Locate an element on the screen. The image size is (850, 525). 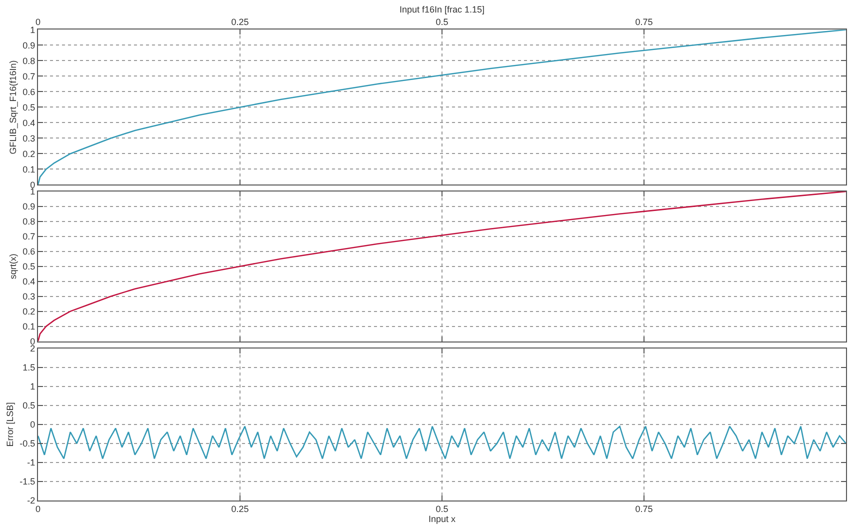
x-tick-label: 0.5 is located at coordinates (442, 509).